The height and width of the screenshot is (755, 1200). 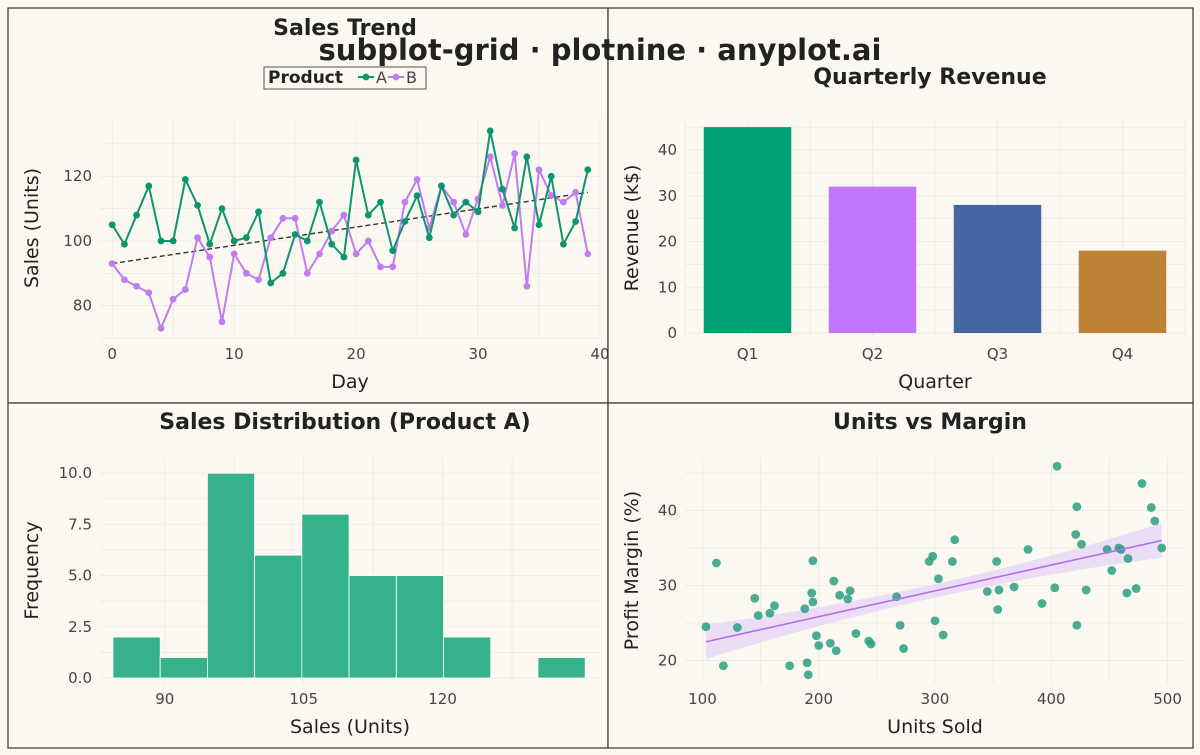 What do you see at coordinates (478, 354) in the screenshot?
I see `x-tick-label: 30` at bounding box center [478, 354].